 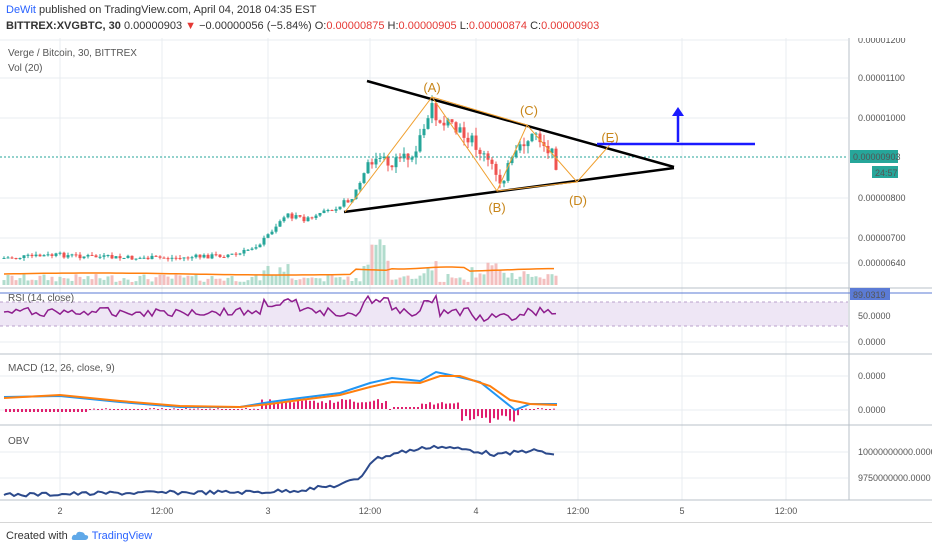 I want to click on time-axis-tick: 2, so click(x=59, y=511).